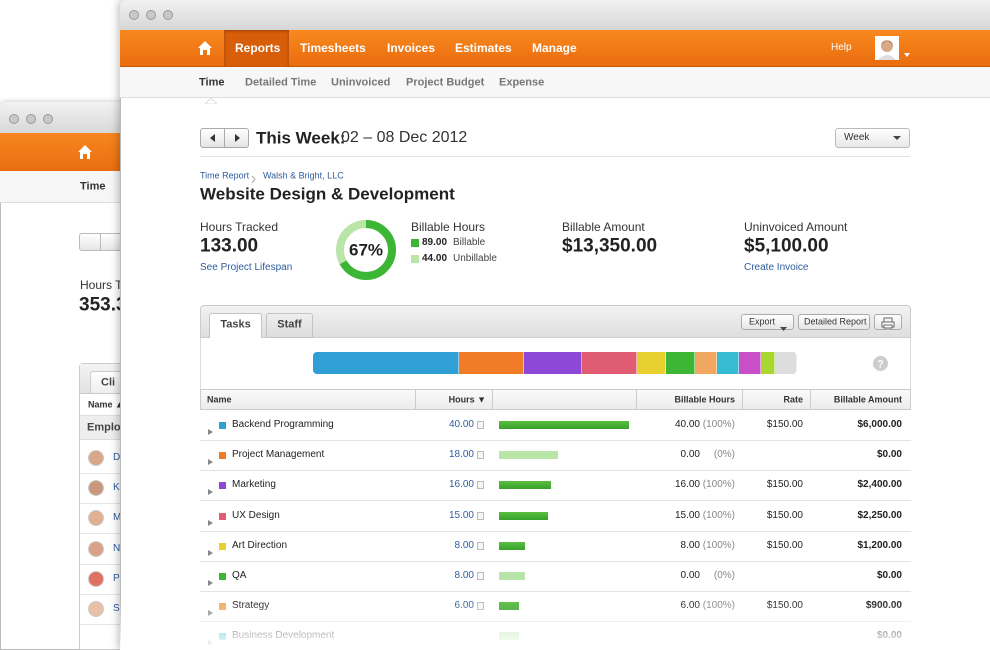  What do you see at coordinates (366, 250) in the screenshot?
I see `donut-chart` at bounding box center [366, 250].